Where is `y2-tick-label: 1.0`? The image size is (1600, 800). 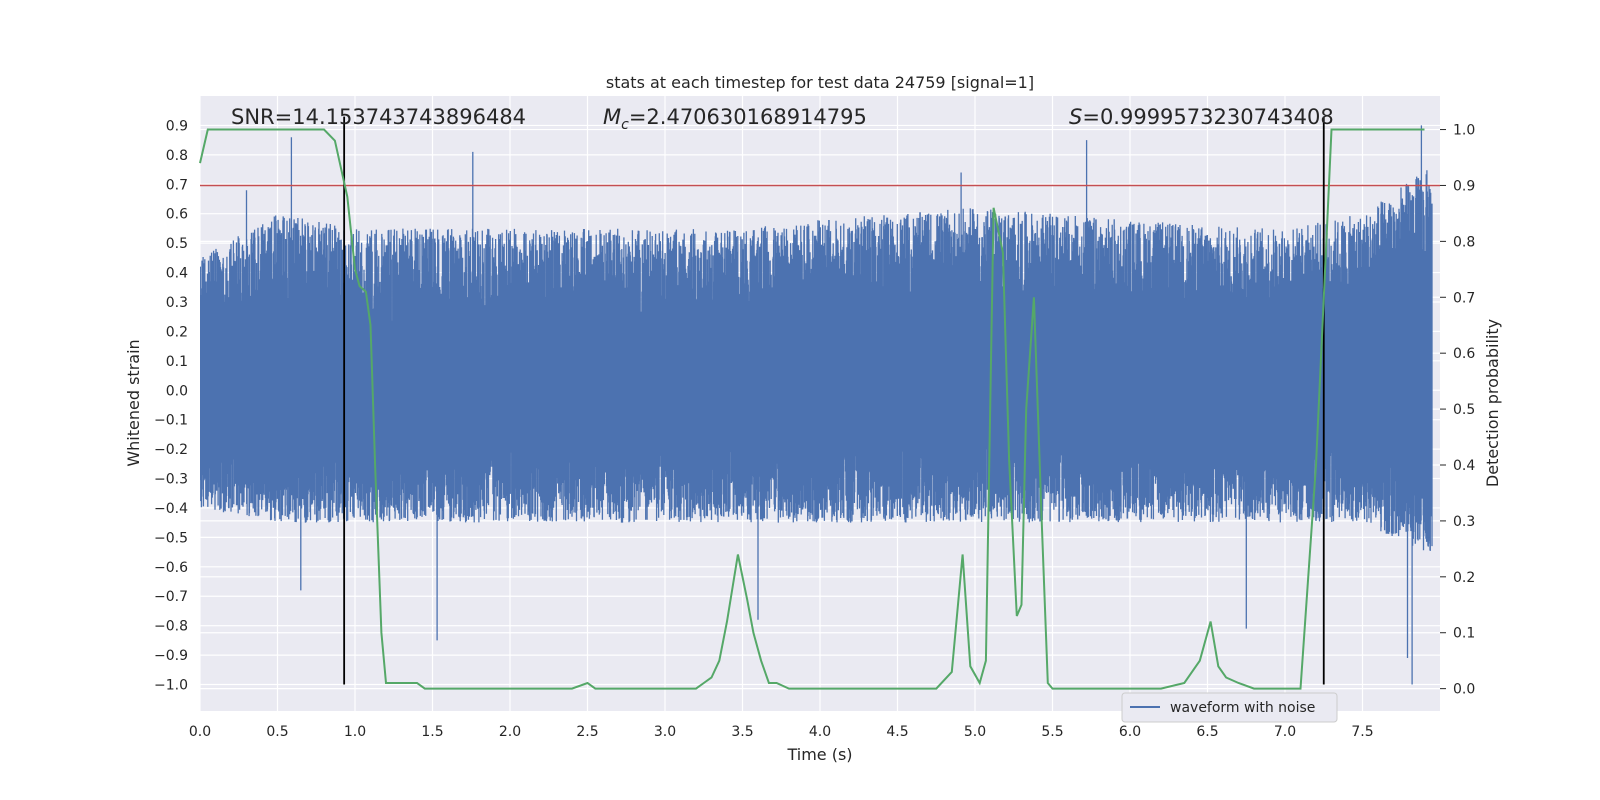 y2-tick-label: 1.0 is located at coordinates (1464, 131).